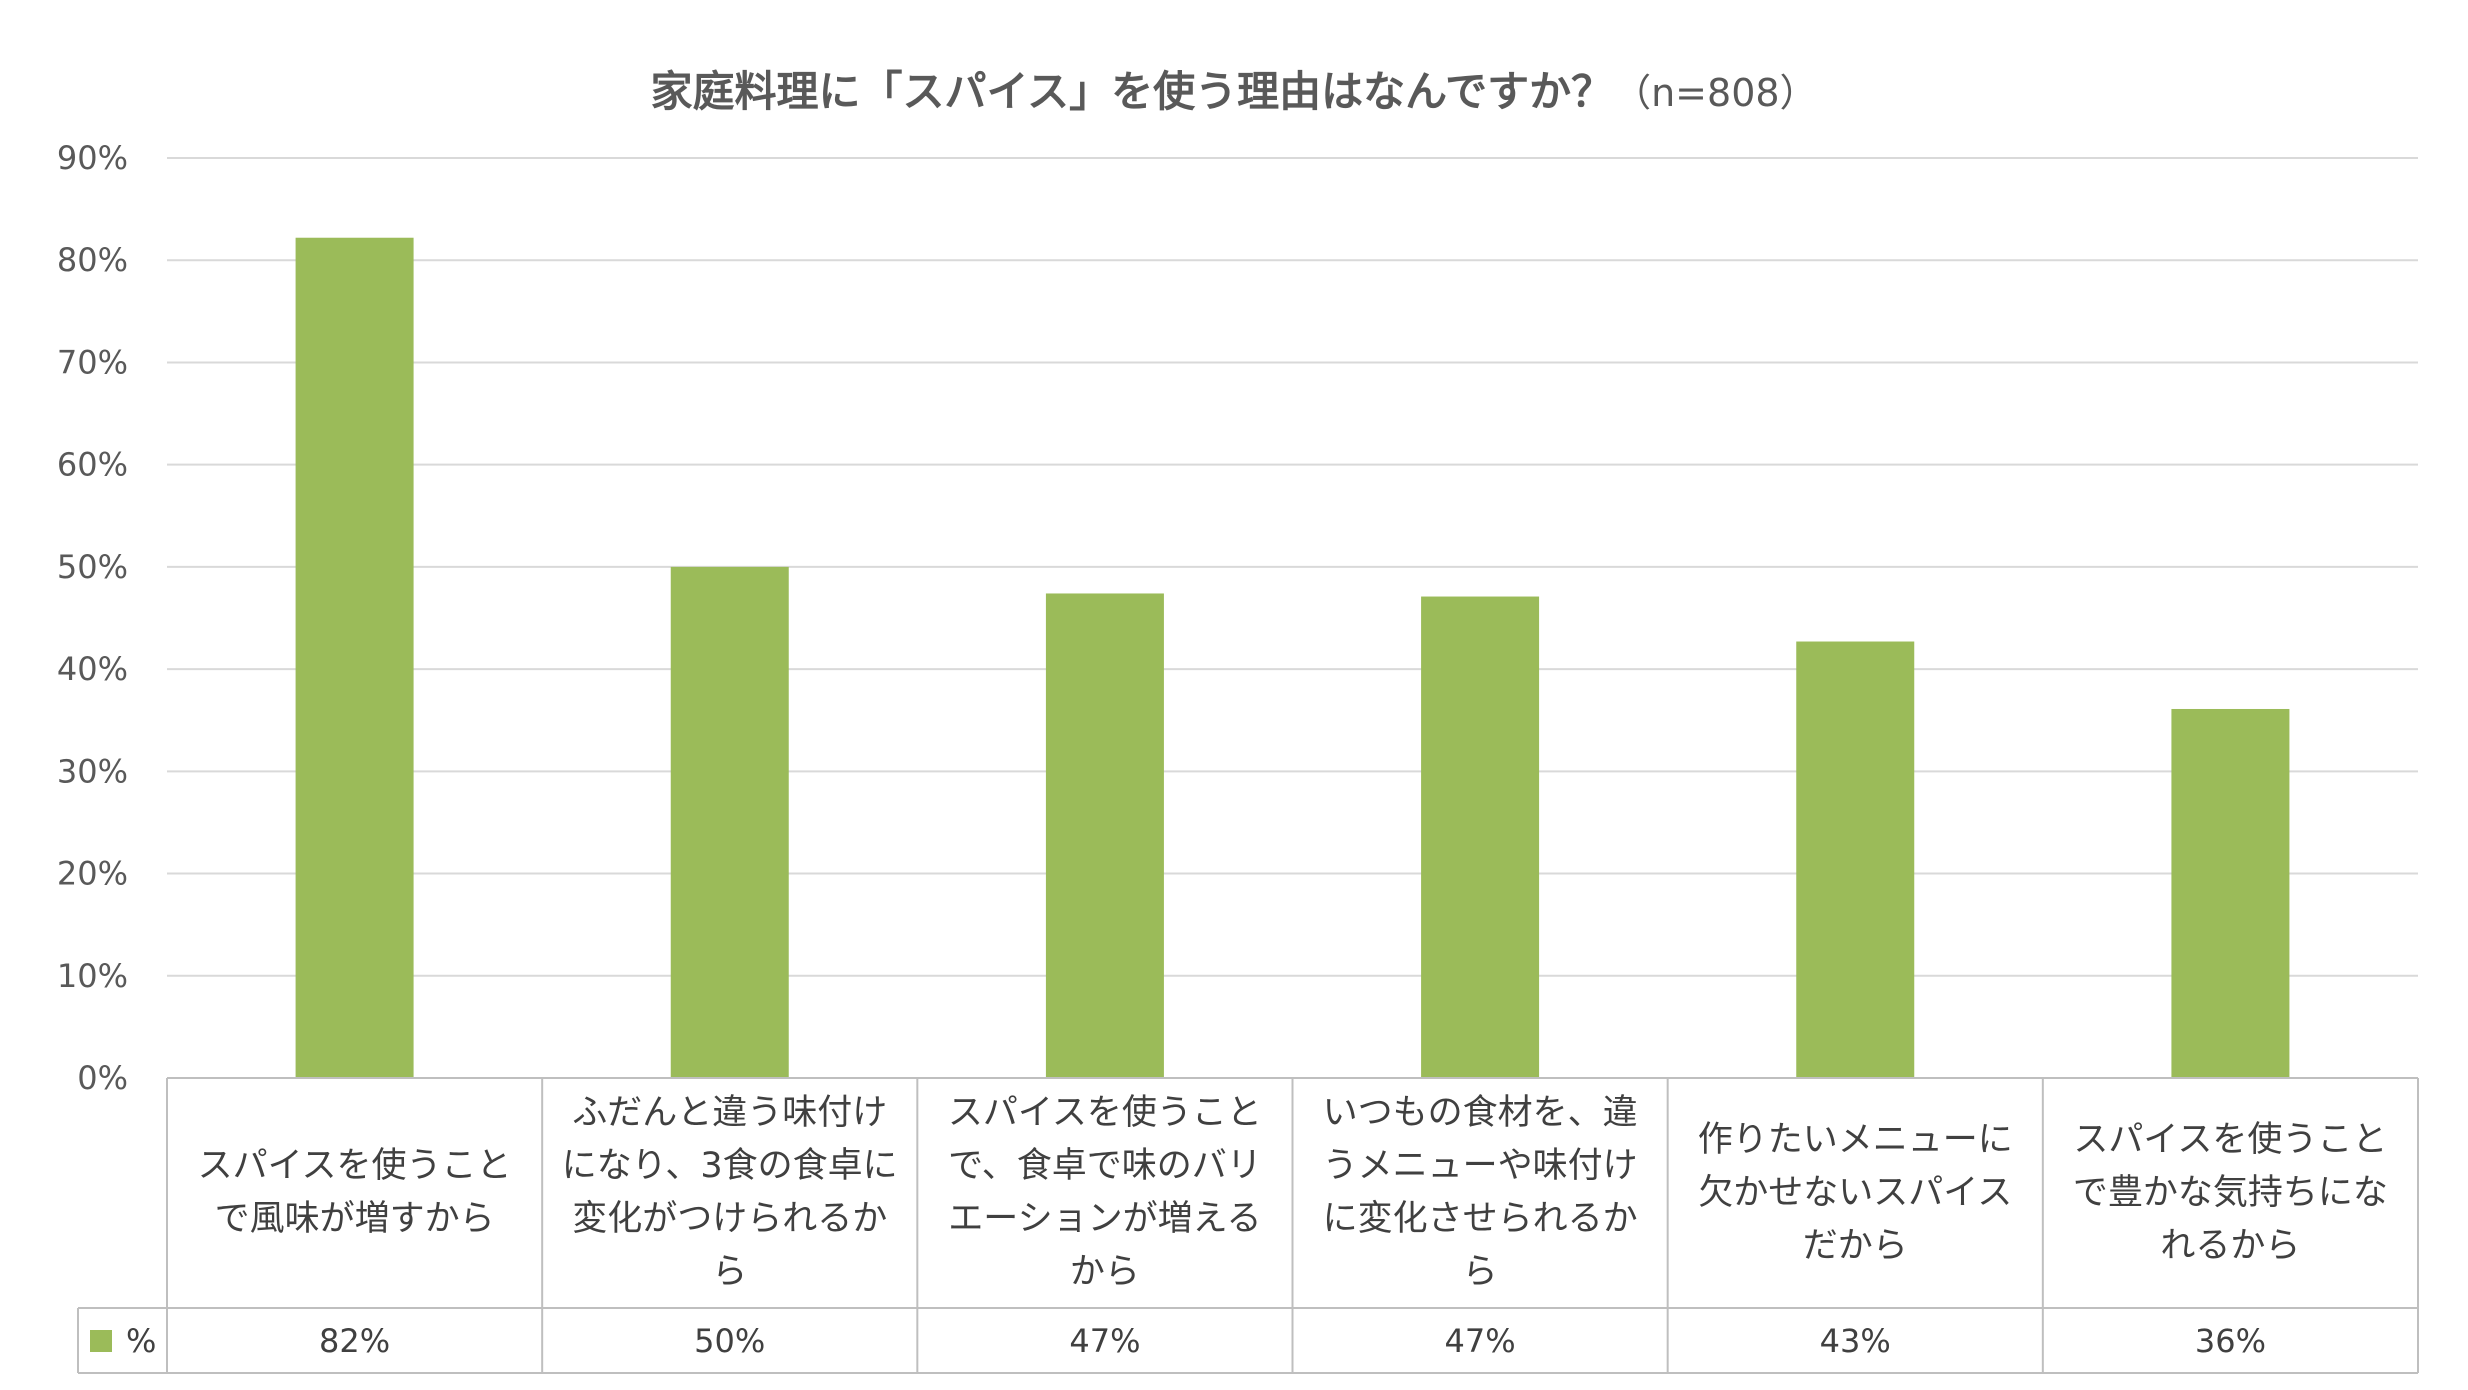 The height and width of the screenshot is (1390, 2468). Describe the element at coordinates (1855, 1340) in the screenshot. I see `data-label: 43%` at that location.